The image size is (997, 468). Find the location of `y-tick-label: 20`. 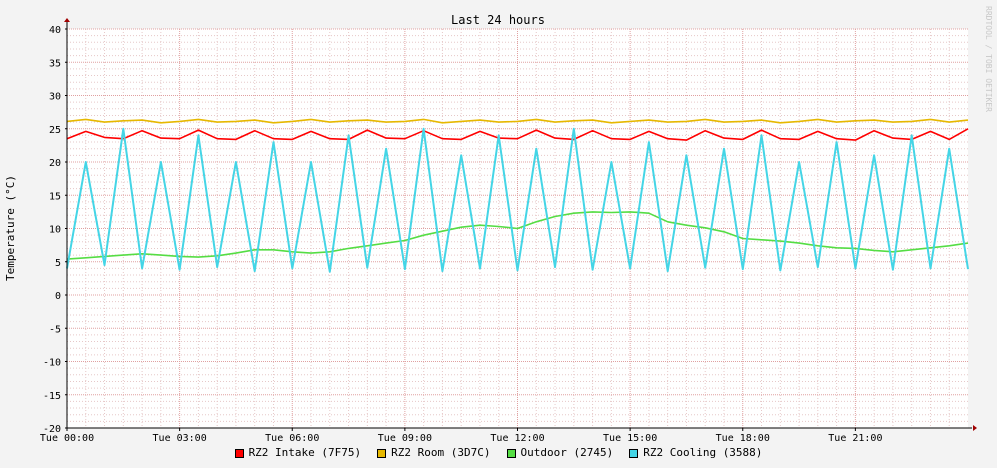

y-tick-label: 20 is located at coordinates (55, 163).